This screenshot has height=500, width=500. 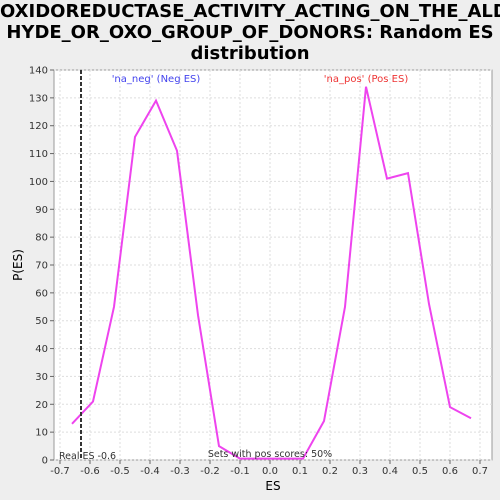 What do you see at coordinates (38, 71) in the screenshot?
I see `y-tick-label: 140` at bounding box center [38, 71].